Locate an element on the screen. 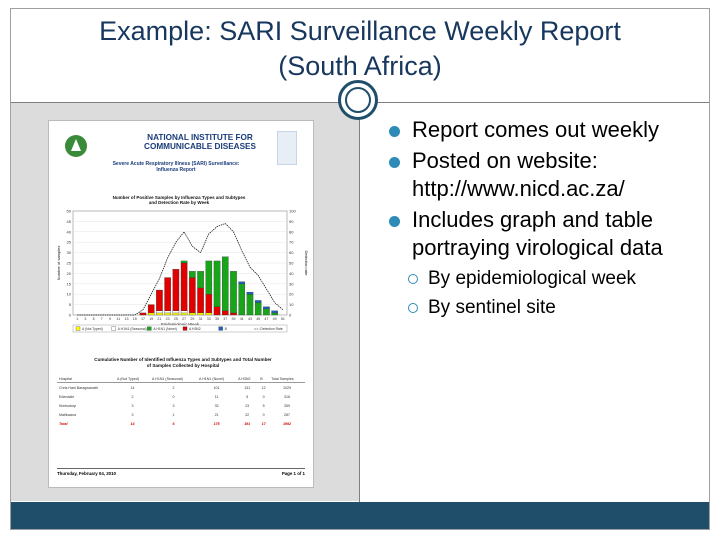  bullet-text: Report comes out weekly is located at coordinates (535, 129).